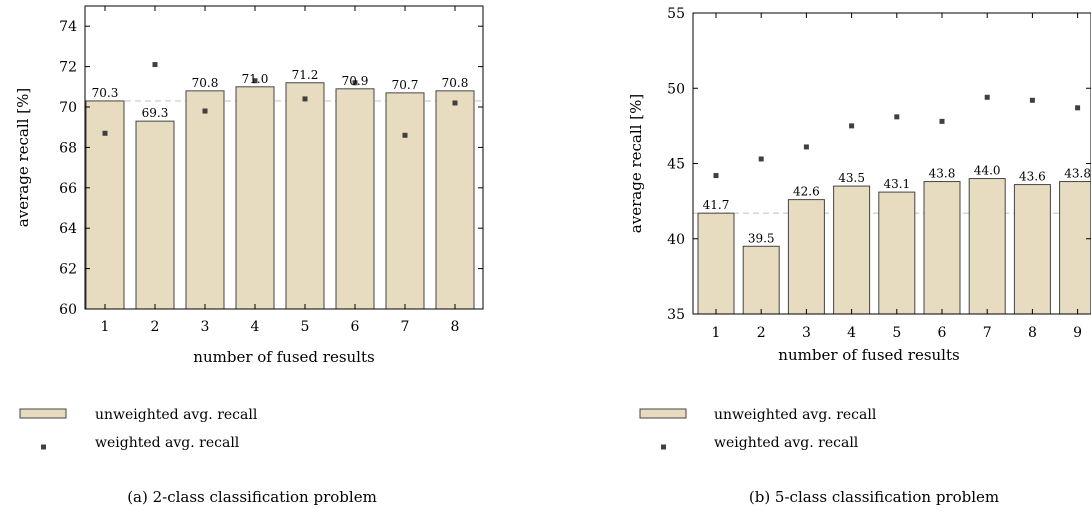  What do you see at coordinates (68, 270) in the screenshot?
I see `y-tick-label: 62` at bounding box center [68, 270].